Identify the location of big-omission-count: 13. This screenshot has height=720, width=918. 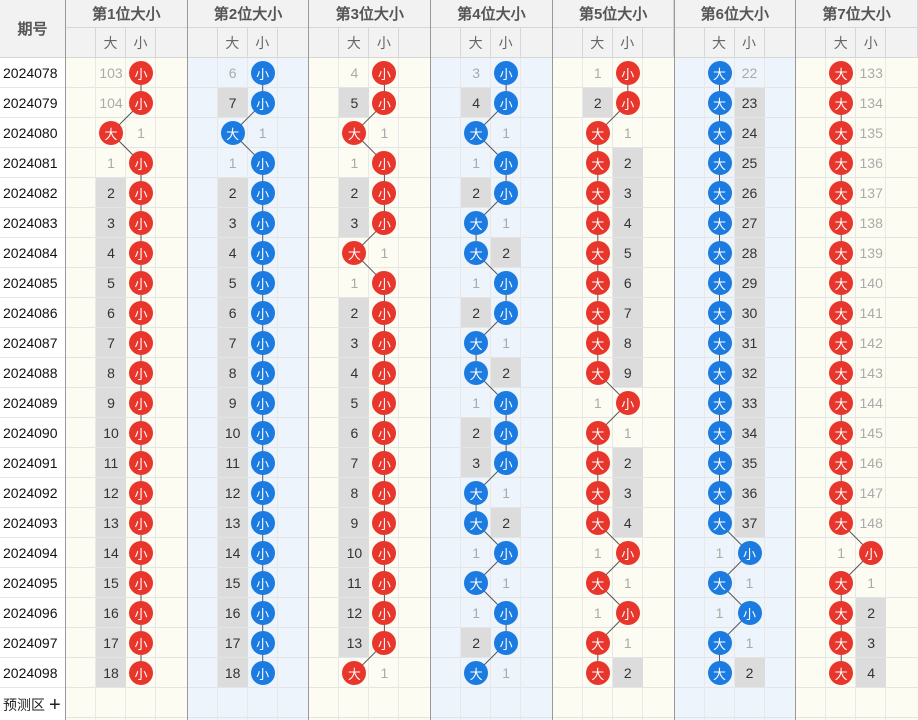
(111, 522).